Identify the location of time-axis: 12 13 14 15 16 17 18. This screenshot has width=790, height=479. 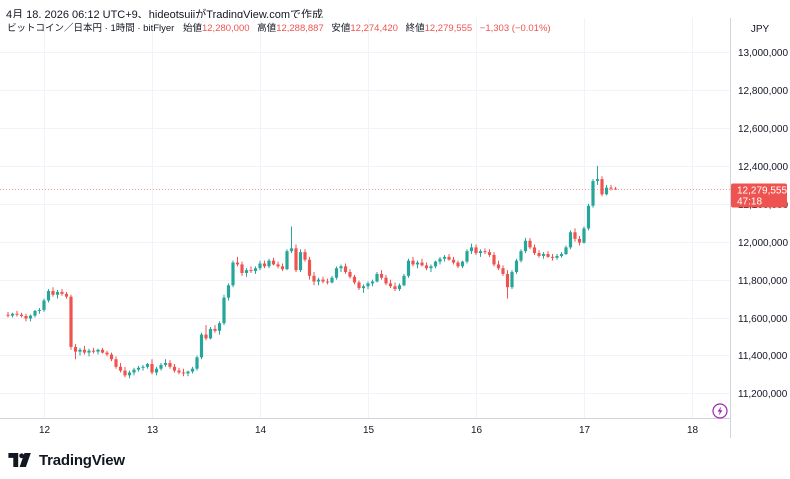
(369, 430).